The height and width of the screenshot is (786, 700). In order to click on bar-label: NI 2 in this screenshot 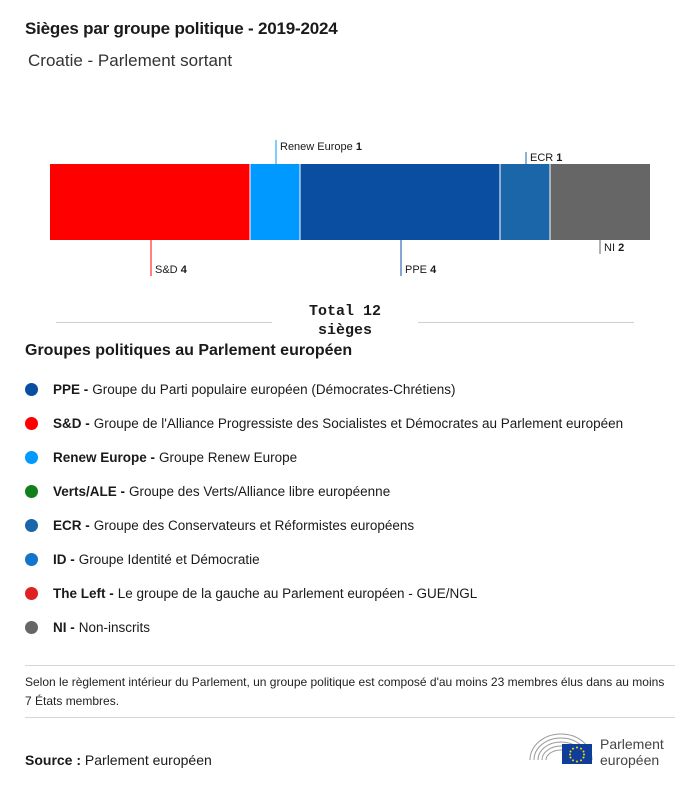, I will do `click(614, 248)`.